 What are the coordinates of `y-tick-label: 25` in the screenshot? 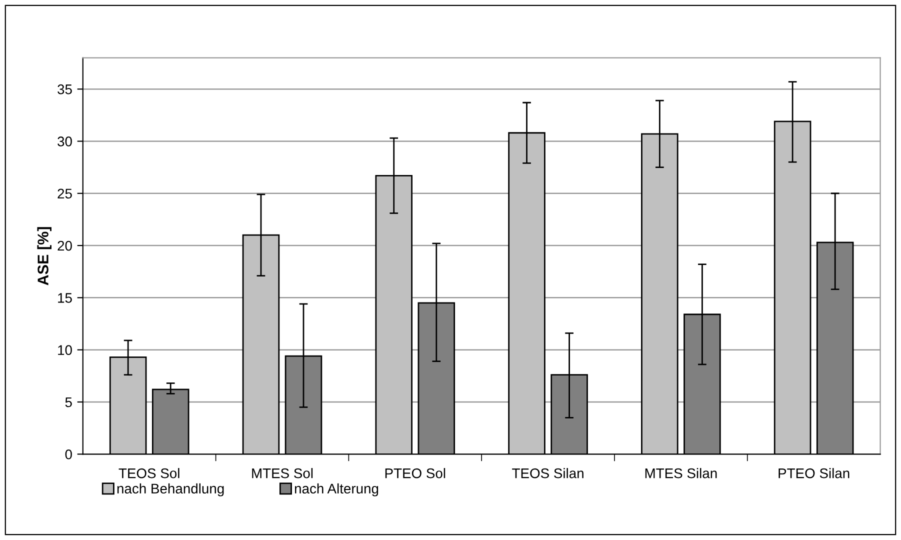 It's located at (65, 193).